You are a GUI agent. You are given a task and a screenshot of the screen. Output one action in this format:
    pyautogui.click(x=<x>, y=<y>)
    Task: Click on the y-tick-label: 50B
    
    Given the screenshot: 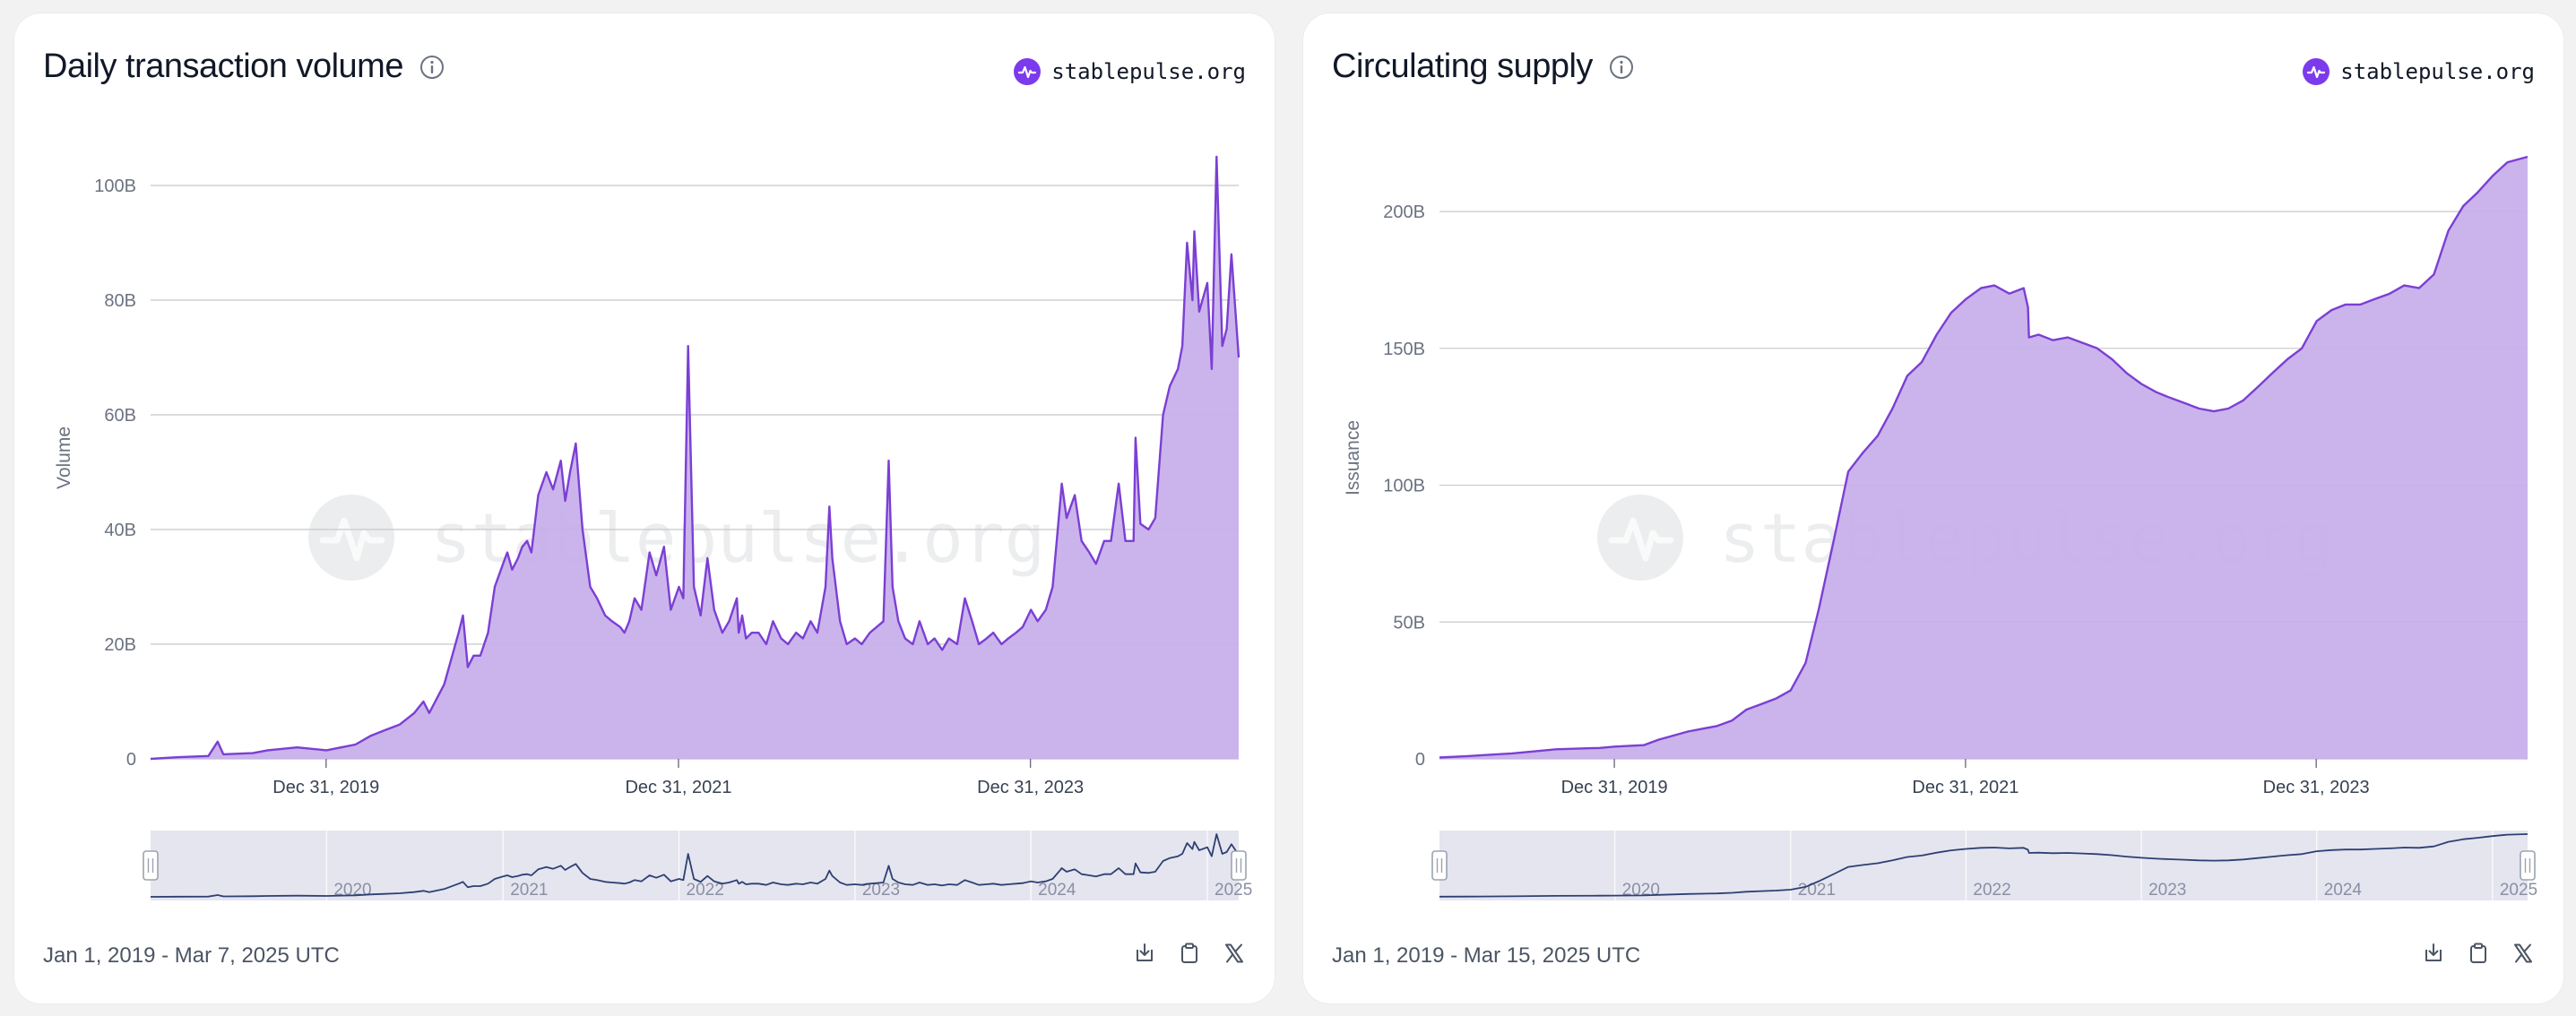 What is the action you would take?
    pyautogui.click(x=1409, y=623)
    